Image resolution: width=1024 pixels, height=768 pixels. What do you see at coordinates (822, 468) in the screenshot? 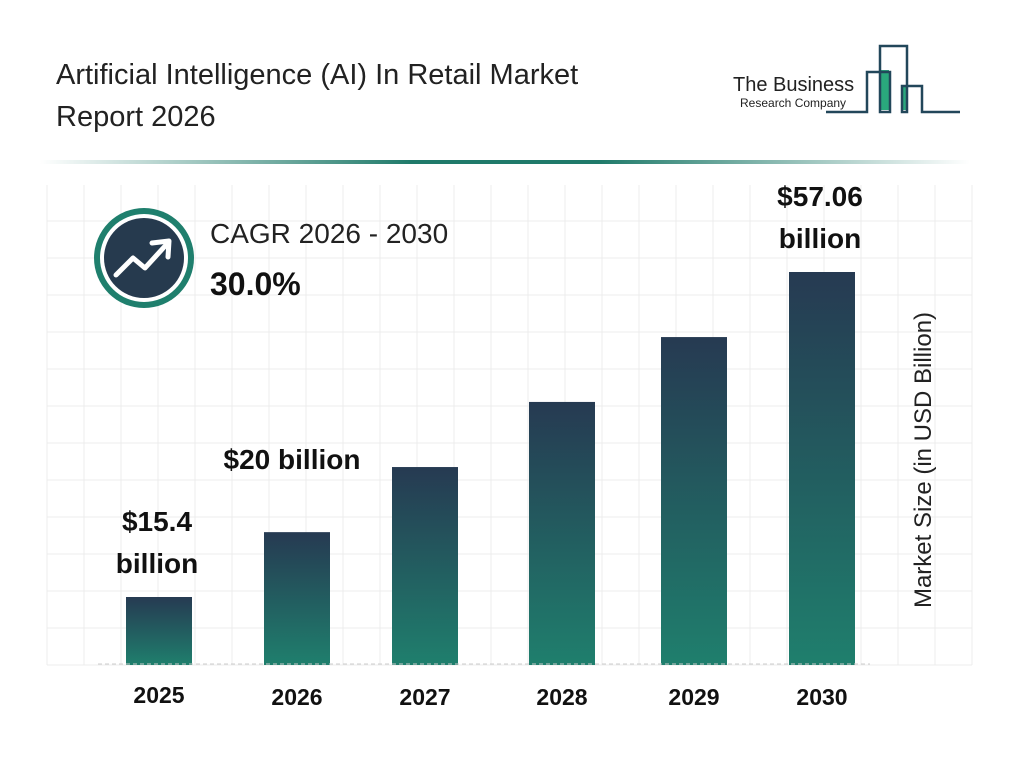
I see `bar-2030` at bounding box center [822, 468].